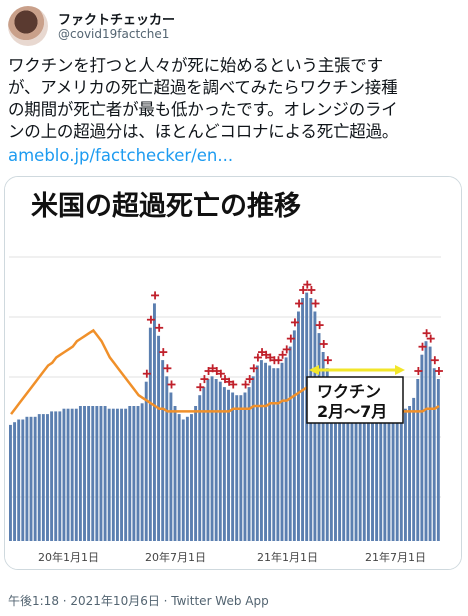 This screenshot has height=616, width=468. What do you see at coordinates (287, 557) in the screenshot?
I see `x-tick-label: 21年1月1日` at bounding box center [287, 557].